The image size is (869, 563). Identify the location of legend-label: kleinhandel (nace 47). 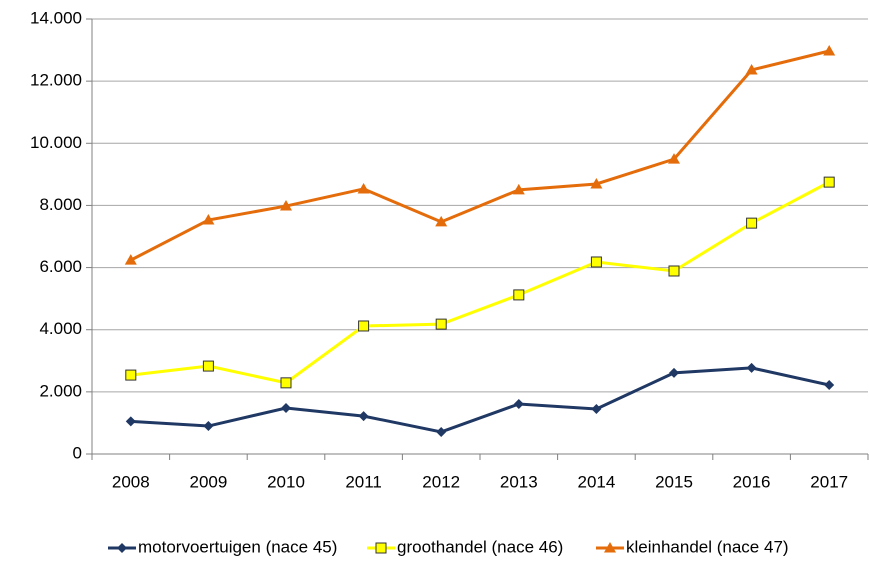
(707, 546).